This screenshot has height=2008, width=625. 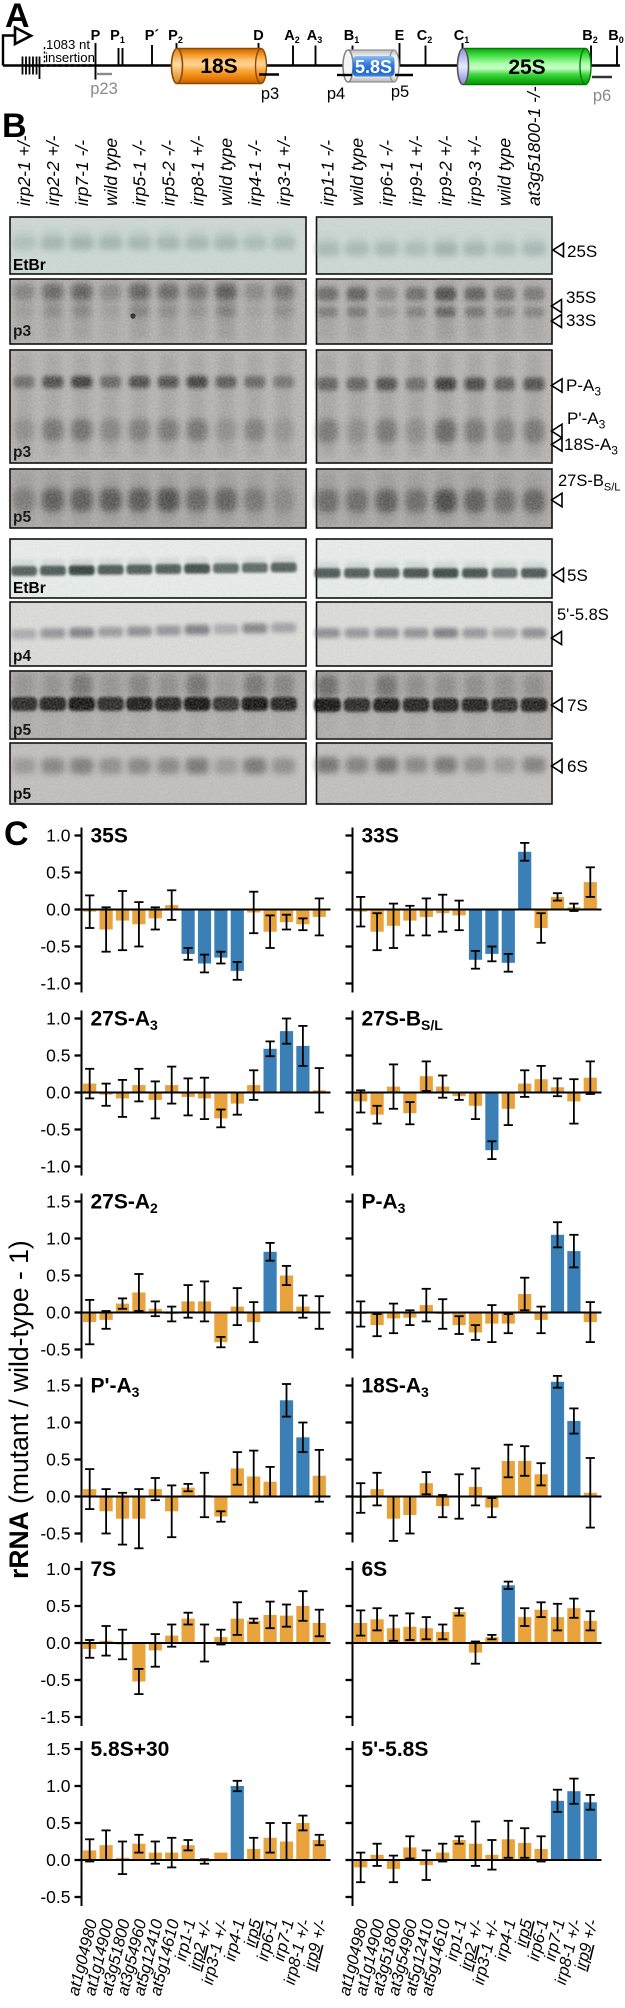 I want to click on svg-text: irp3-1 +/-, so click(x=284, y=170).